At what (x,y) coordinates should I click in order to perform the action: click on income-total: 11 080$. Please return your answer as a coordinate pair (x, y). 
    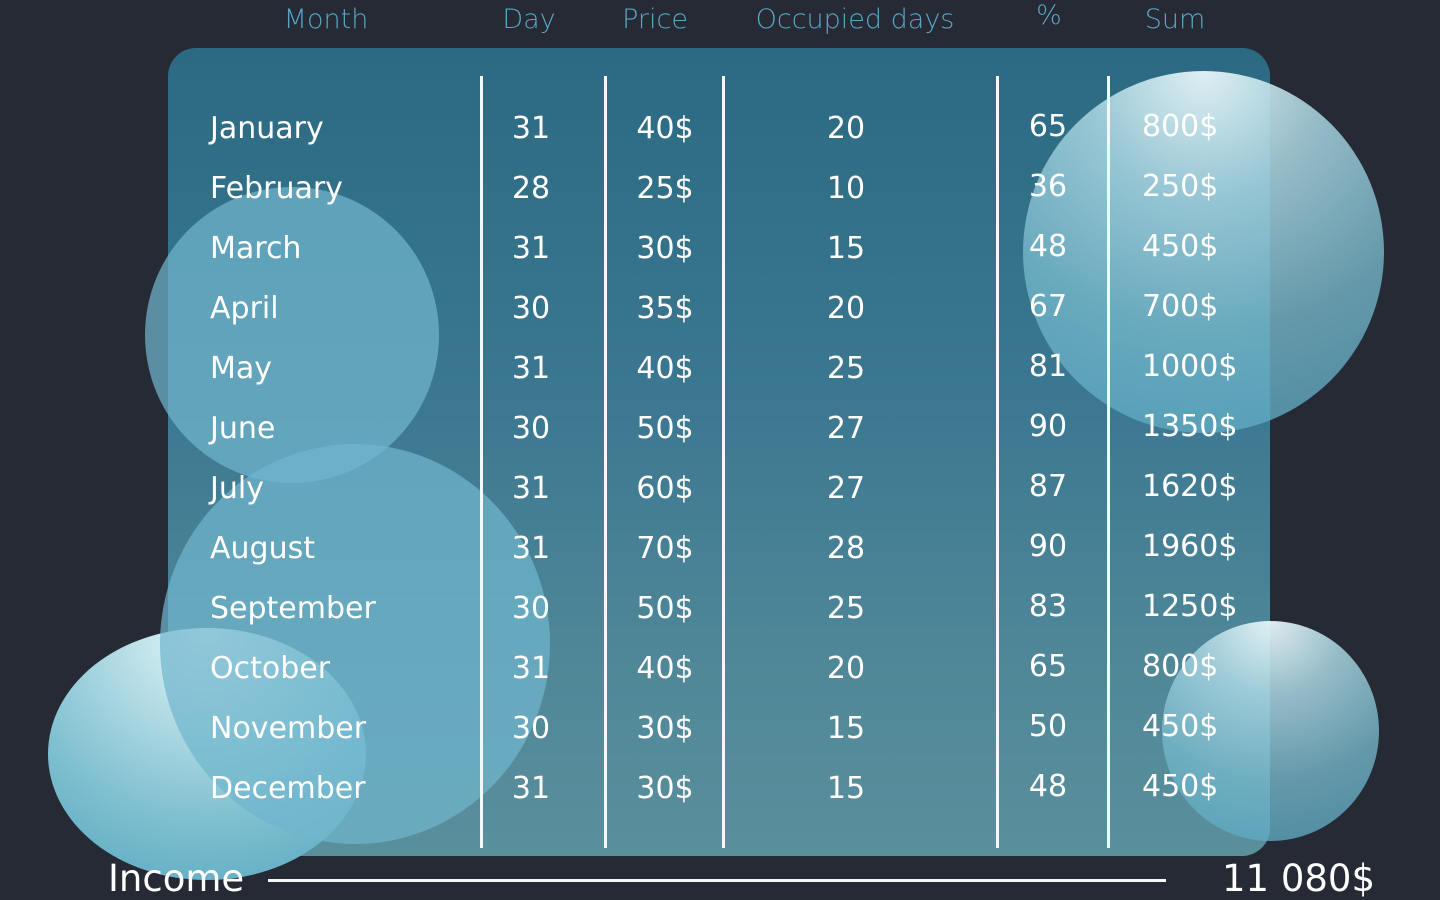
    Looking at the image, I should click on (1299, 878).